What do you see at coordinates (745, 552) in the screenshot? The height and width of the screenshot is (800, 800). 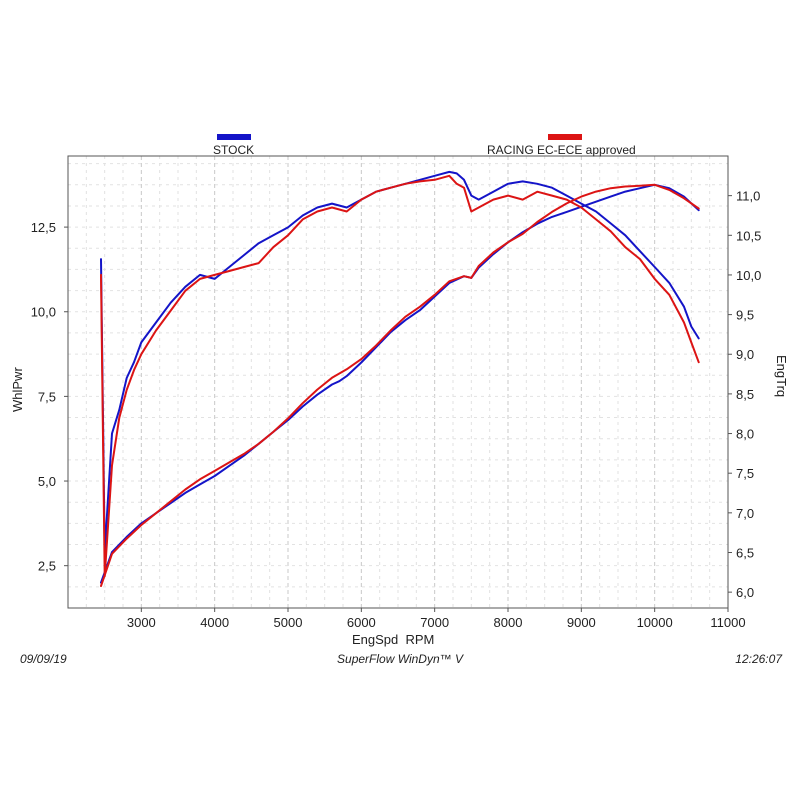 I see `y-right-tick-label: 6,5` at bounding box center [745, 552].